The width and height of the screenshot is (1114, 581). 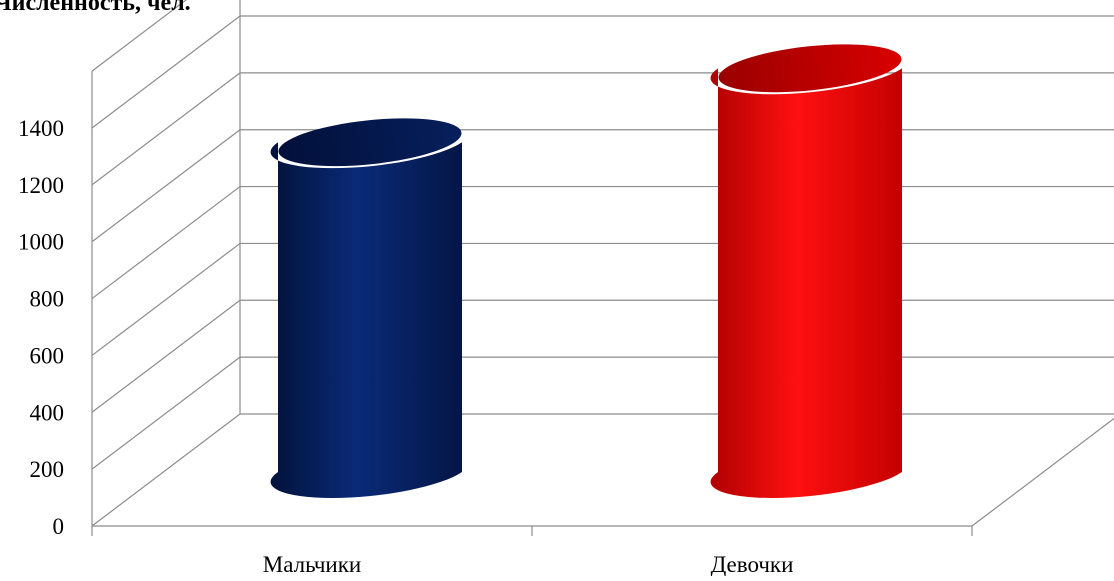 I want to click on bar-Мальчики, so click(x=366, y=308).